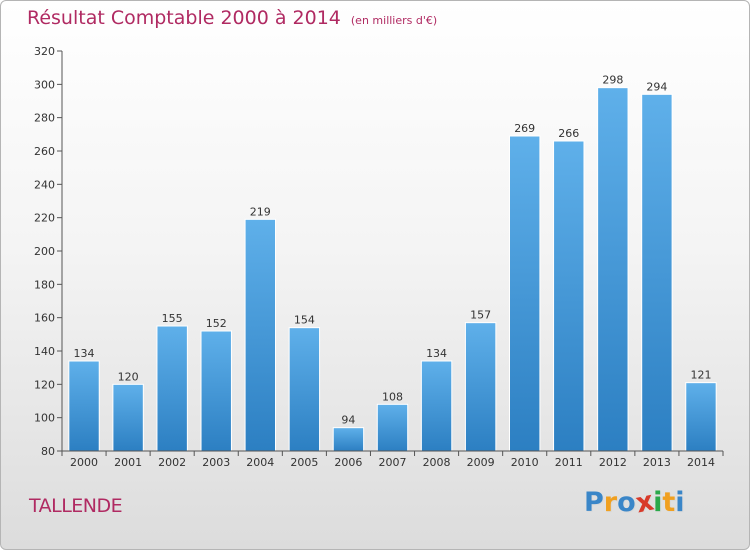 This screenshot has width=750, height=550. What do you see at coordinates (44, 318) in the screenshot?
I see `y-tick-label: 160` at bounding box center [44, 318].